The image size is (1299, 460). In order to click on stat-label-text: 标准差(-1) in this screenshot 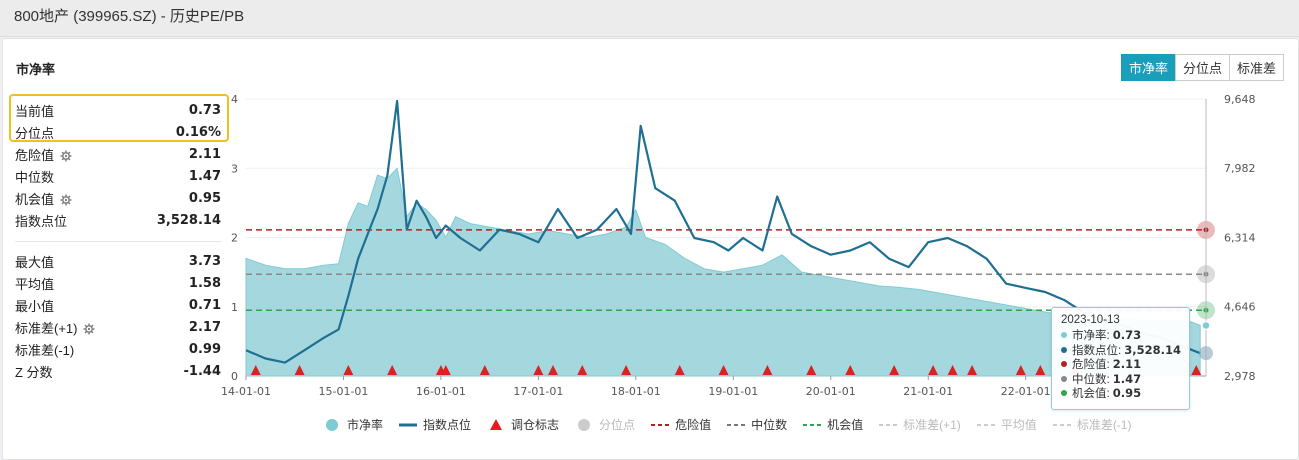, I will do `click(45, 350)`.